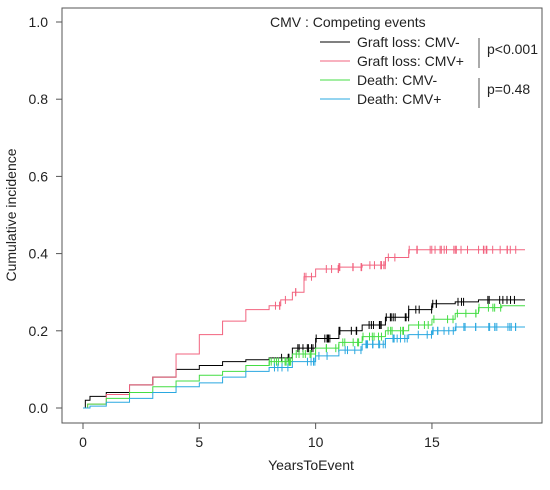 The width and height of the screenshot is (550, 490). Describe the element at coordinates (512, 49) in the screenshot. I see `legend-pvalue-1: p<0.001` at that location.